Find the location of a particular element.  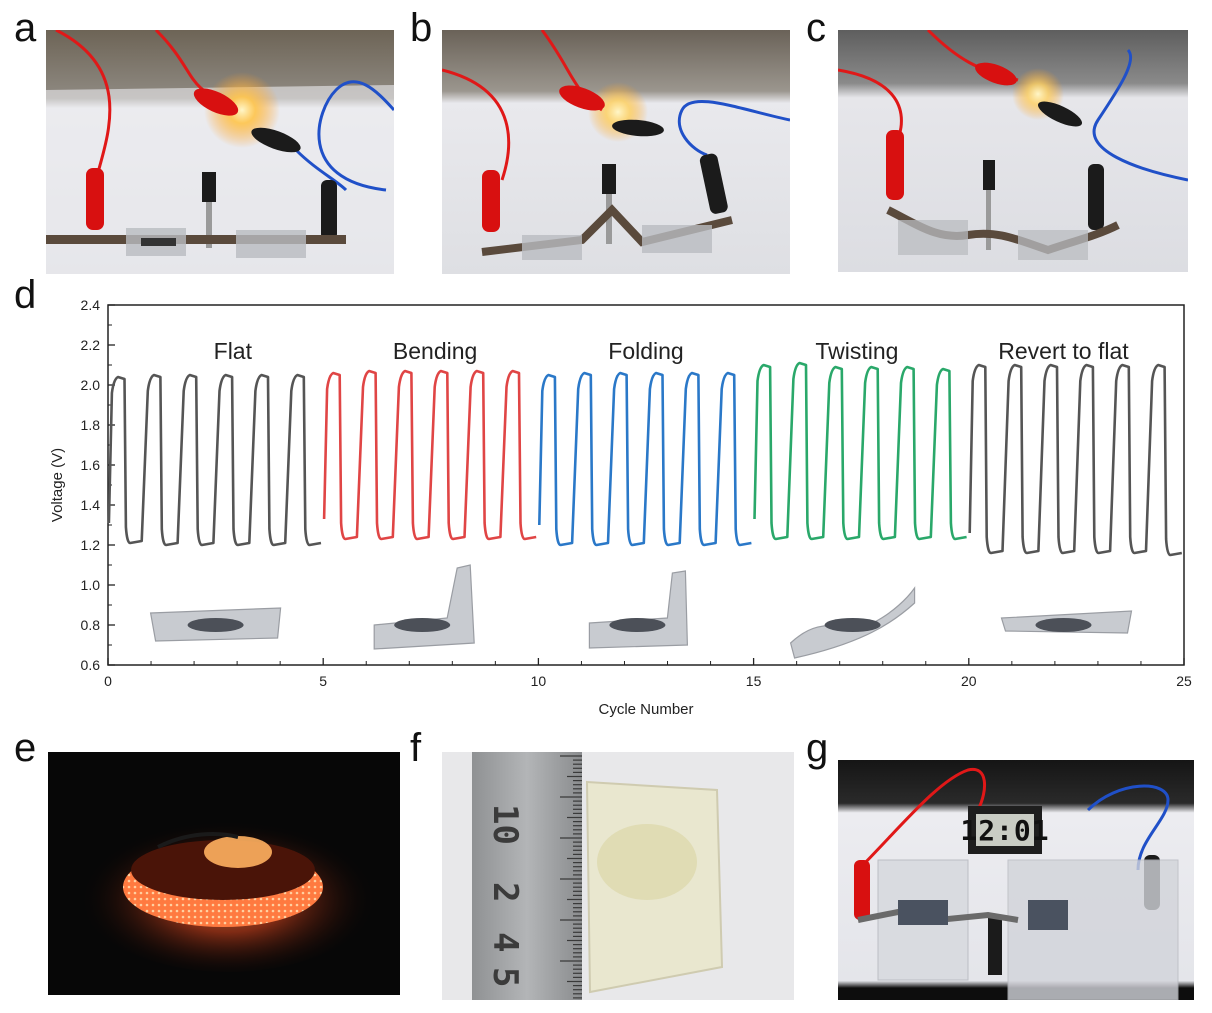

condition-label: Flat is located at coordinates (233, 351).